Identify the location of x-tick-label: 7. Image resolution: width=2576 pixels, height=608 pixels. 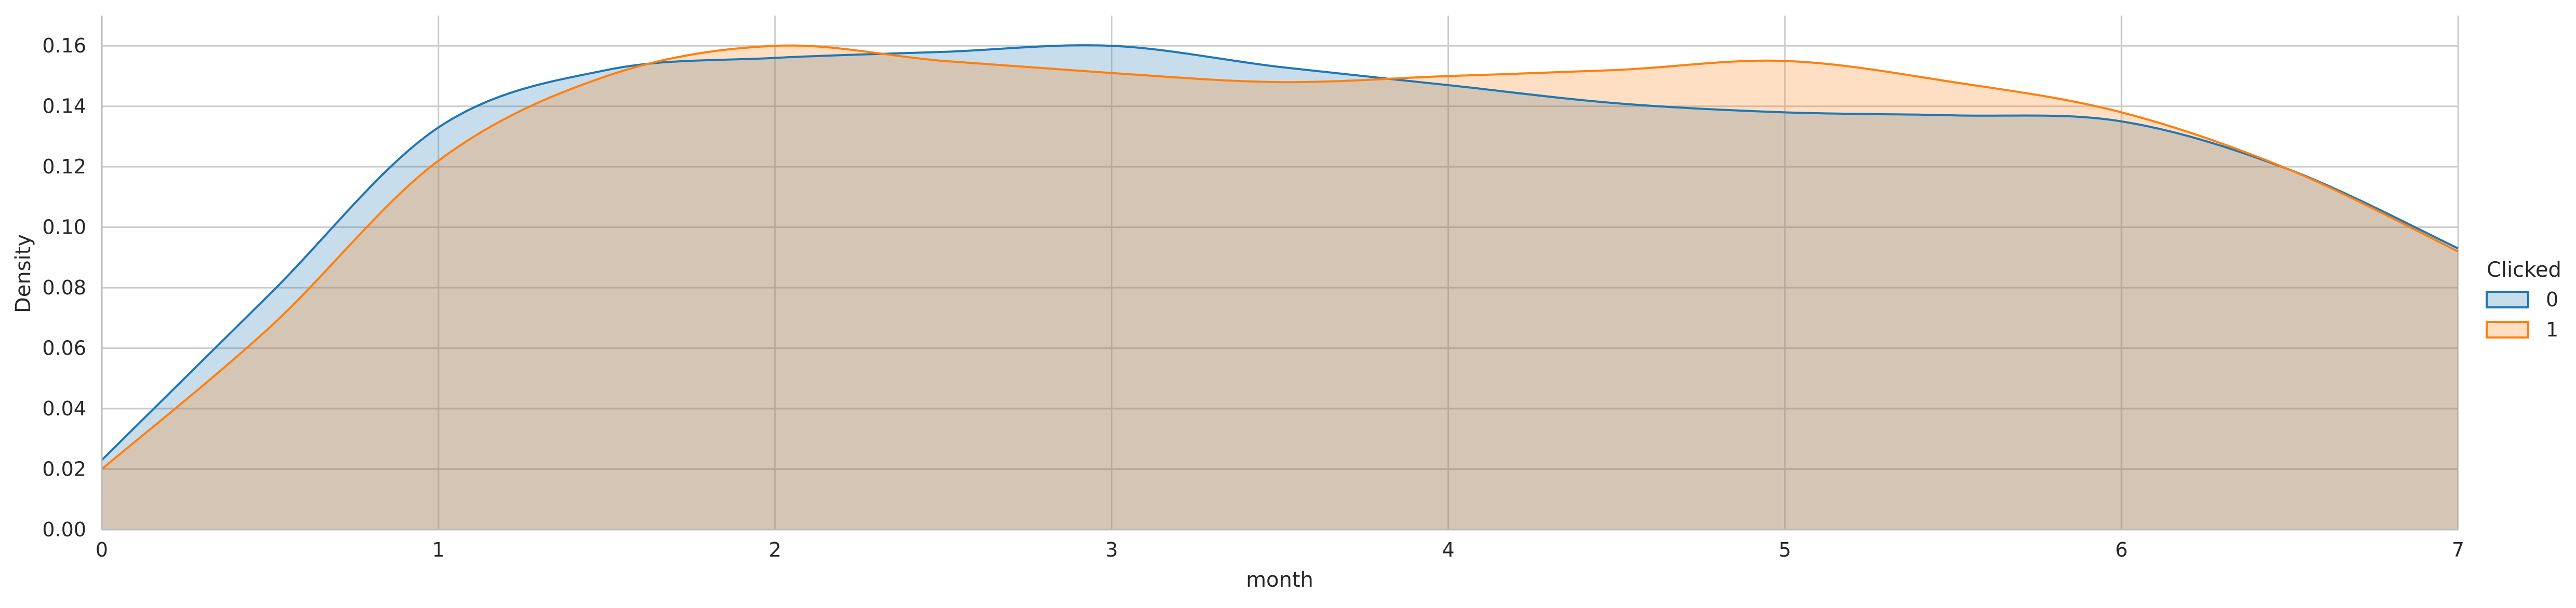
(2458, 549).